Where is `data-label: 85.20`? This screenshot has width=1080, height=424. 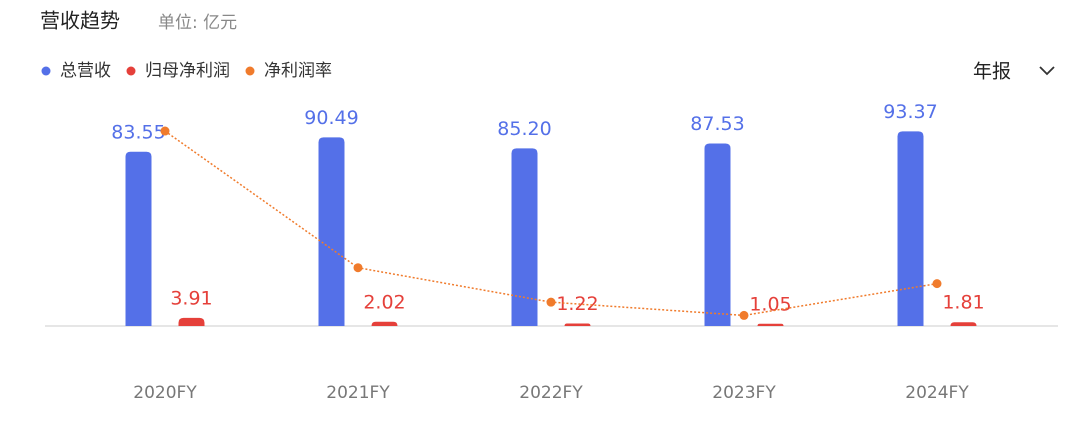
data-label: 85.20 is located at coordinates (524, 129).